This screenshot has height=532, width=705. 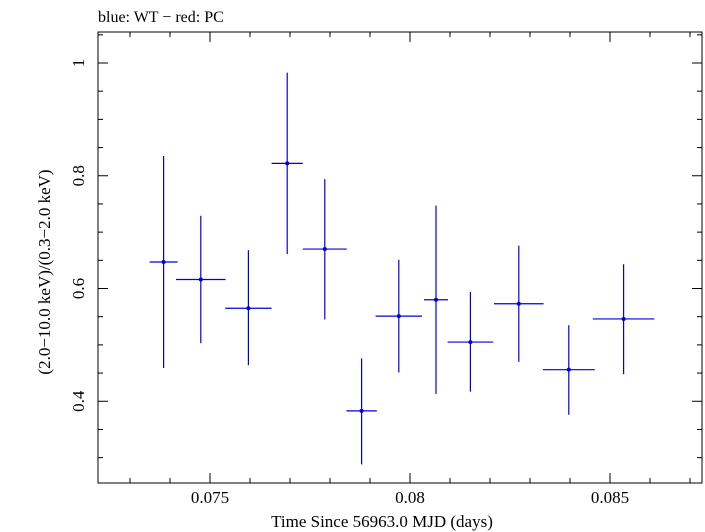 I want to click on x-axis-label: Time Since 56963.0 MJD (days), so click(x=382, y=521).